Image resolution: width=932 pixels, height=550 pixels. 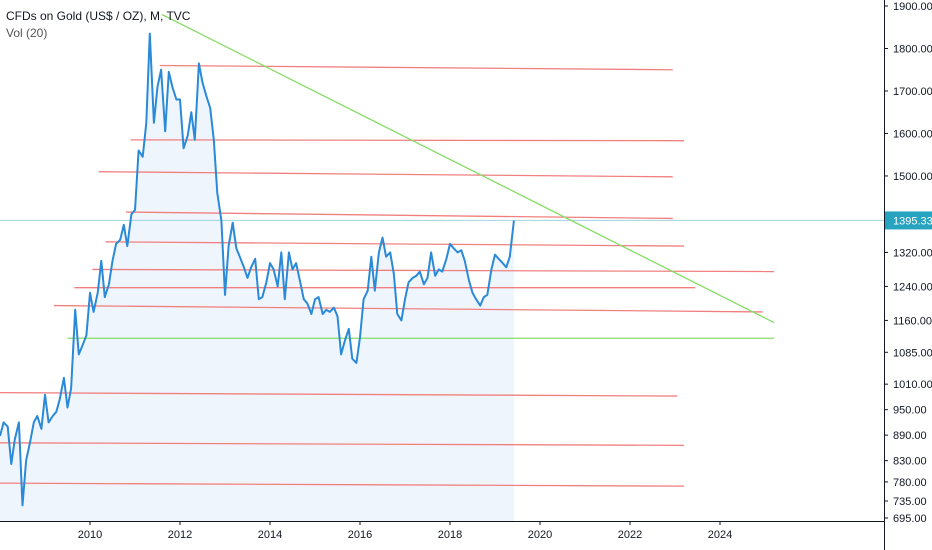 I want to click on x-tick-label-2024: 2024, so click(x=720, y=535).